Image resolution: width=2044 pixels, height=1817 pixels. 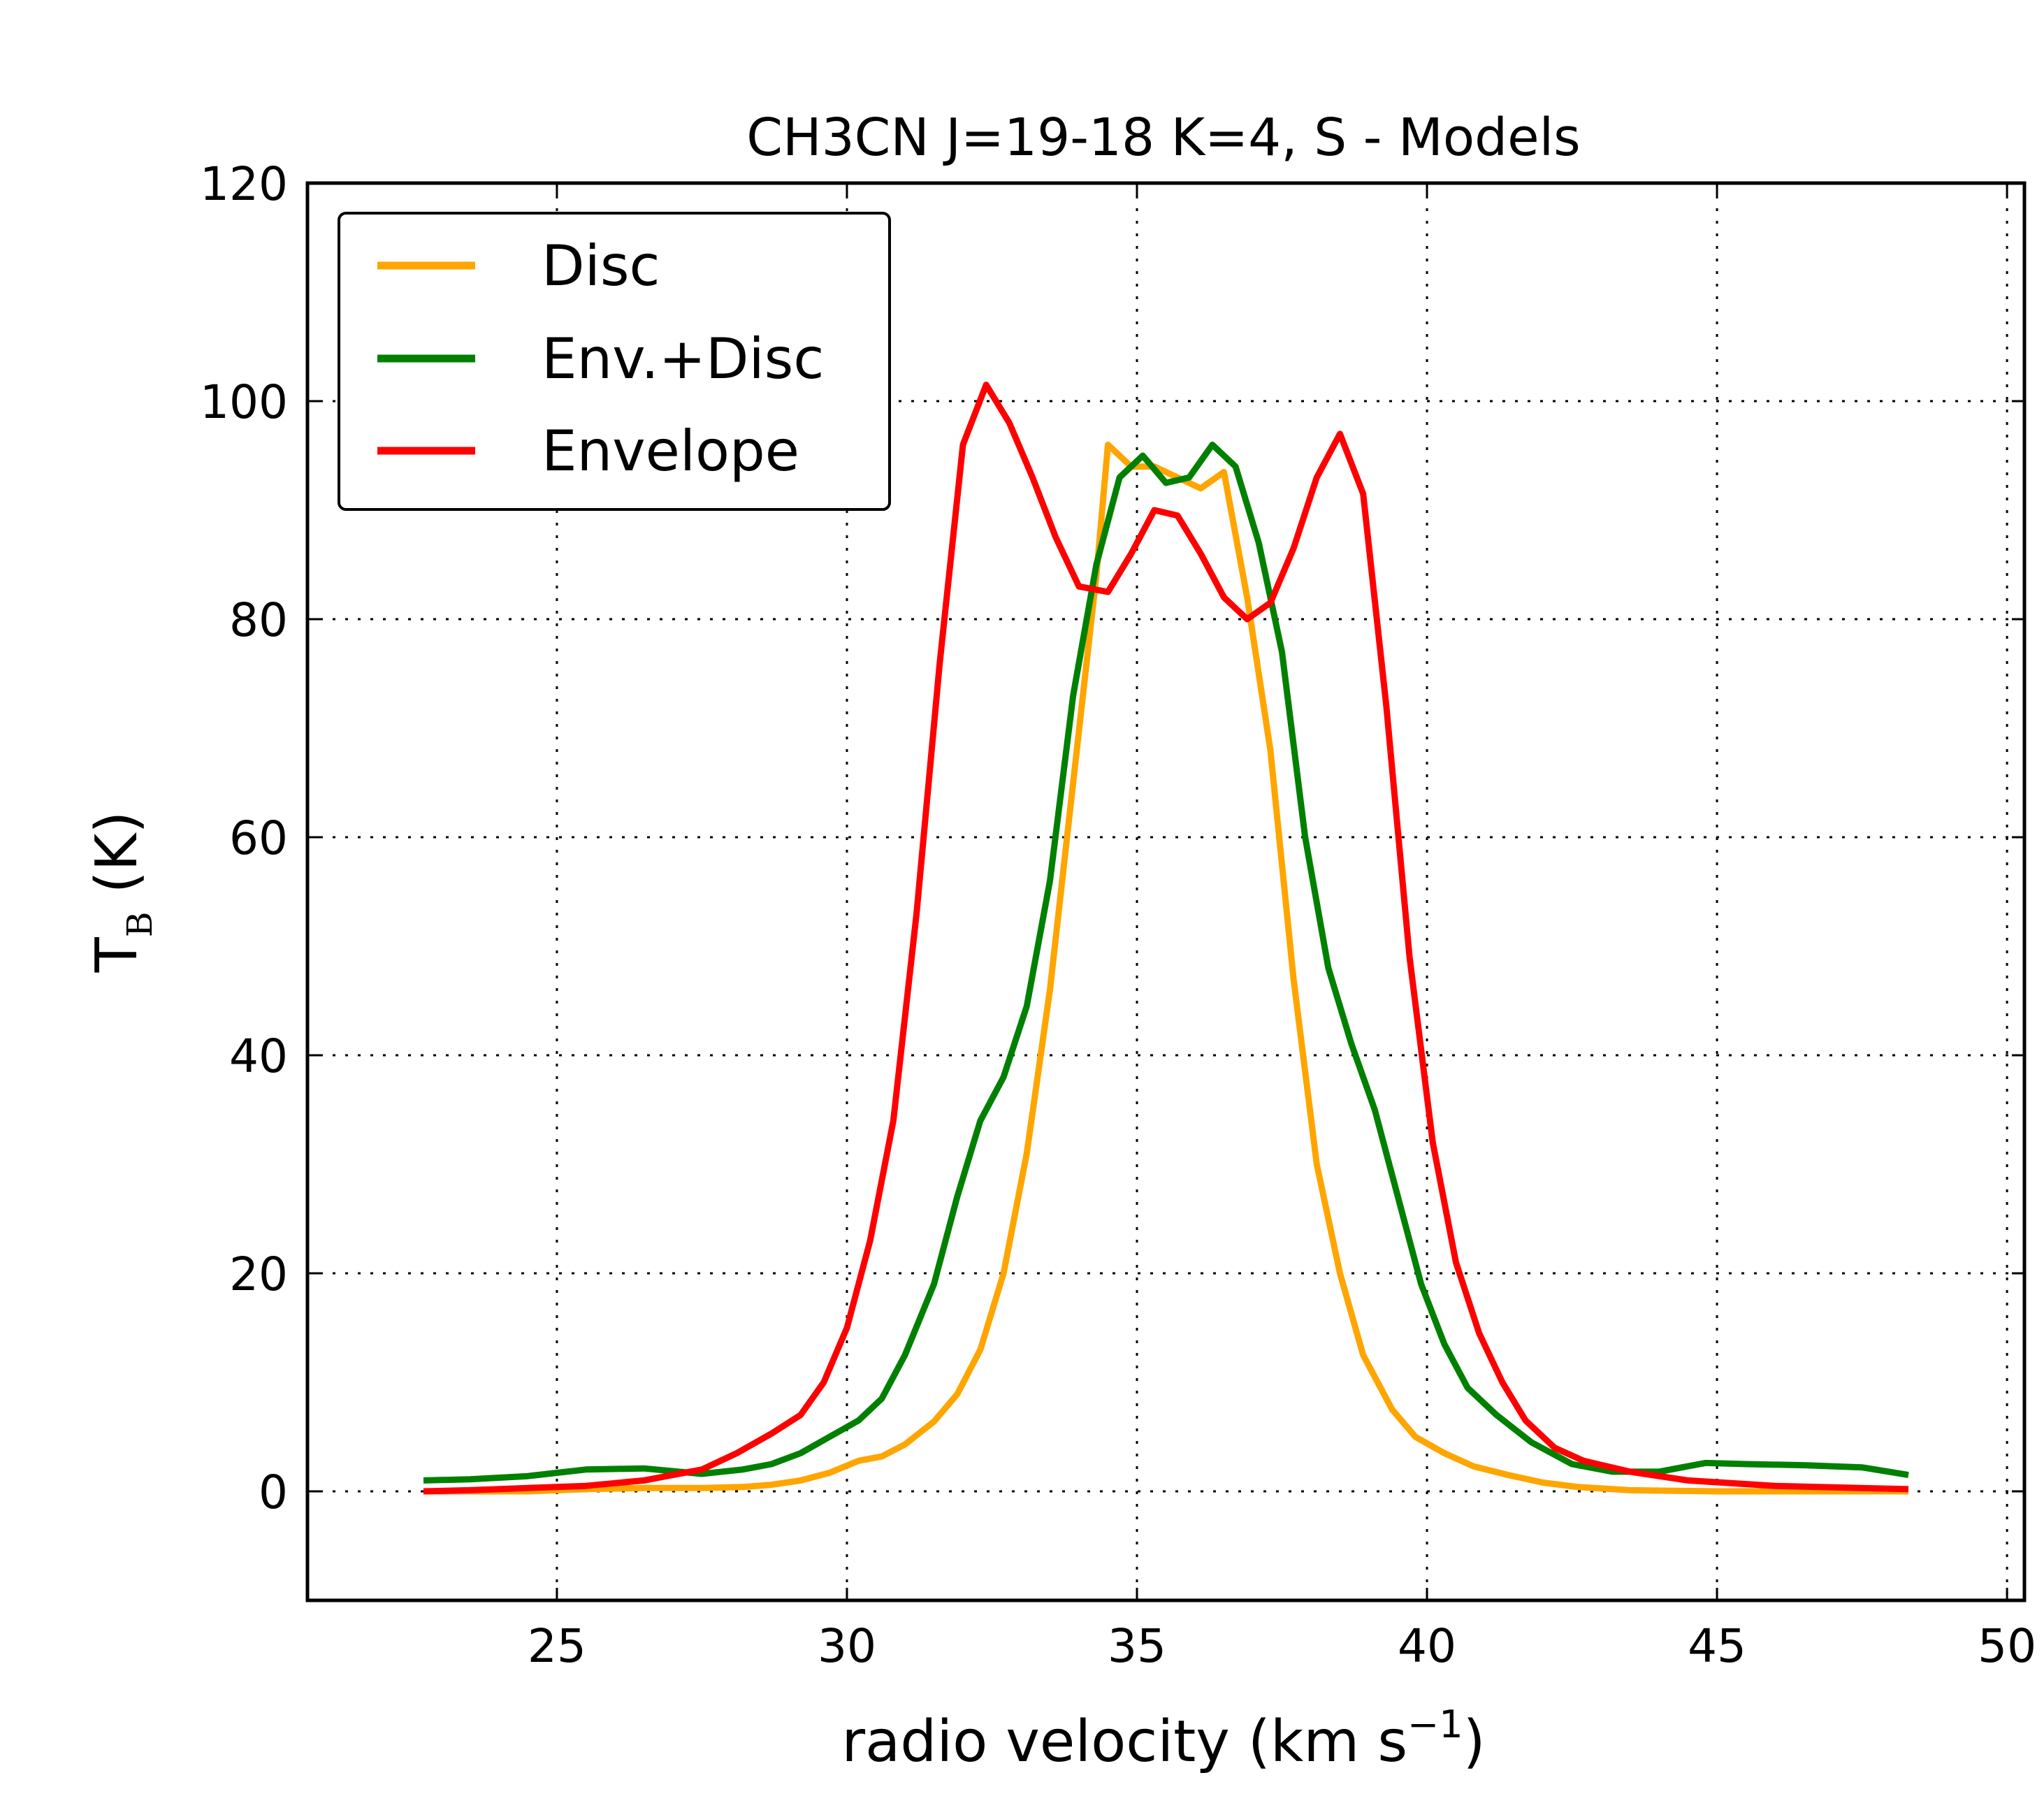 What do you see at coordinates (1124, 1742) in the screenshot?
I see `x-axis-label-main: radio velocity (km s` at bounding box center [1124, 1742].